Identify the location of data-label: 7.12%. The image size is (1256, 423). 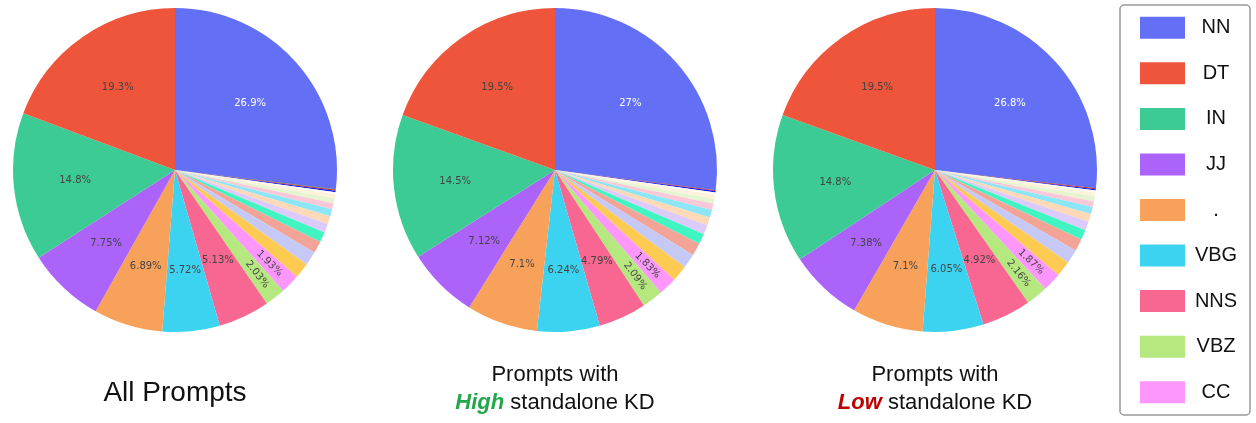
(484, 240).